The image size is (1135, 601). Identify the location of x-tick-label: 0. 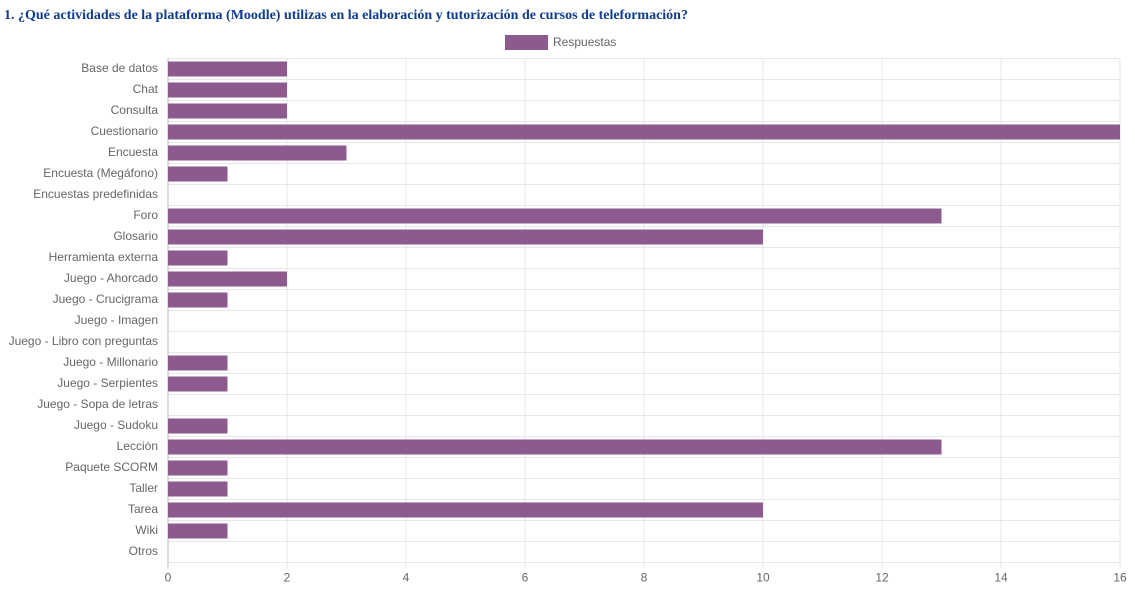
(168, 578).